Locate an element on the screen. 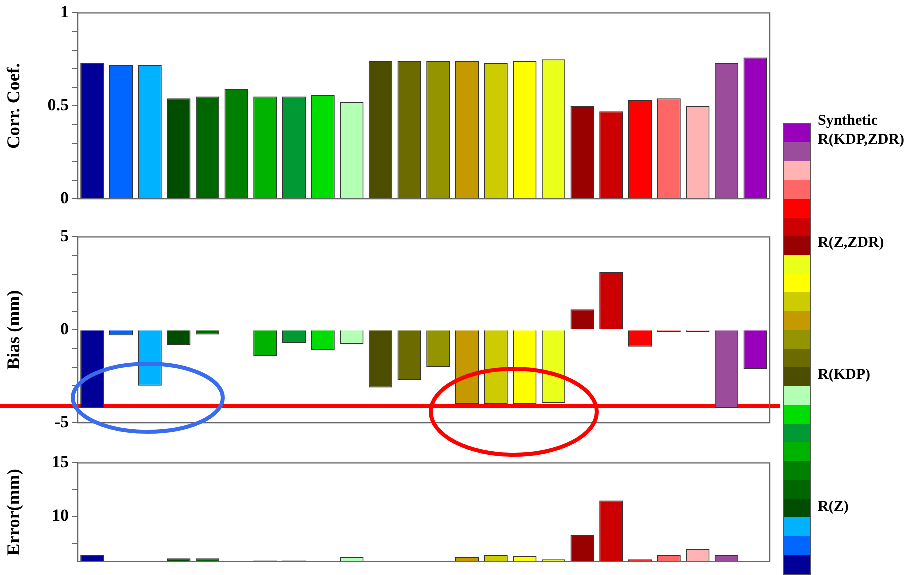 This screenshot has height=575, width=922. text: R(Z) is located at coordinates (833, 507).